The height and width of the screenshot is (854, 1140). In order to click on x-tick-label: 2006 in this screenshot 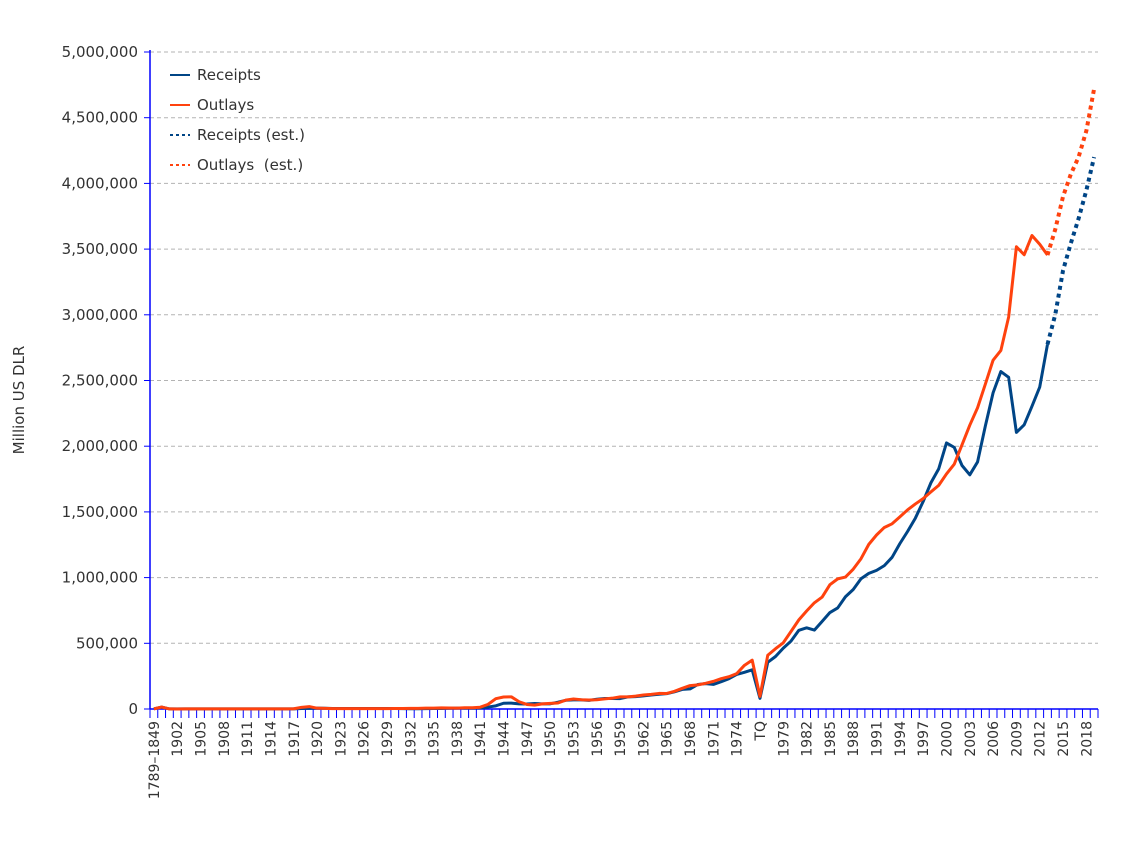, I will do `click(994, 739)`.